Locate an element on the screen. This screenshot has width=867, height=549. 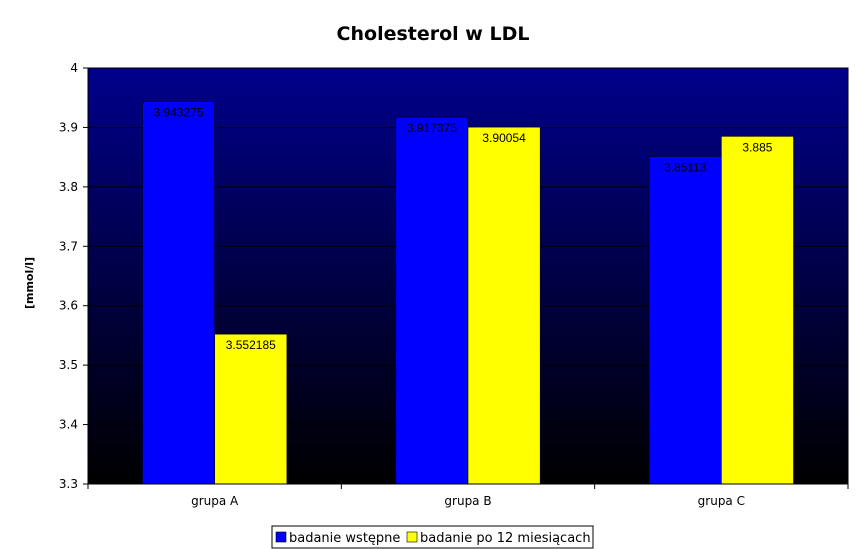
y-tick-label: 4 is located at coordinates (74, 68).